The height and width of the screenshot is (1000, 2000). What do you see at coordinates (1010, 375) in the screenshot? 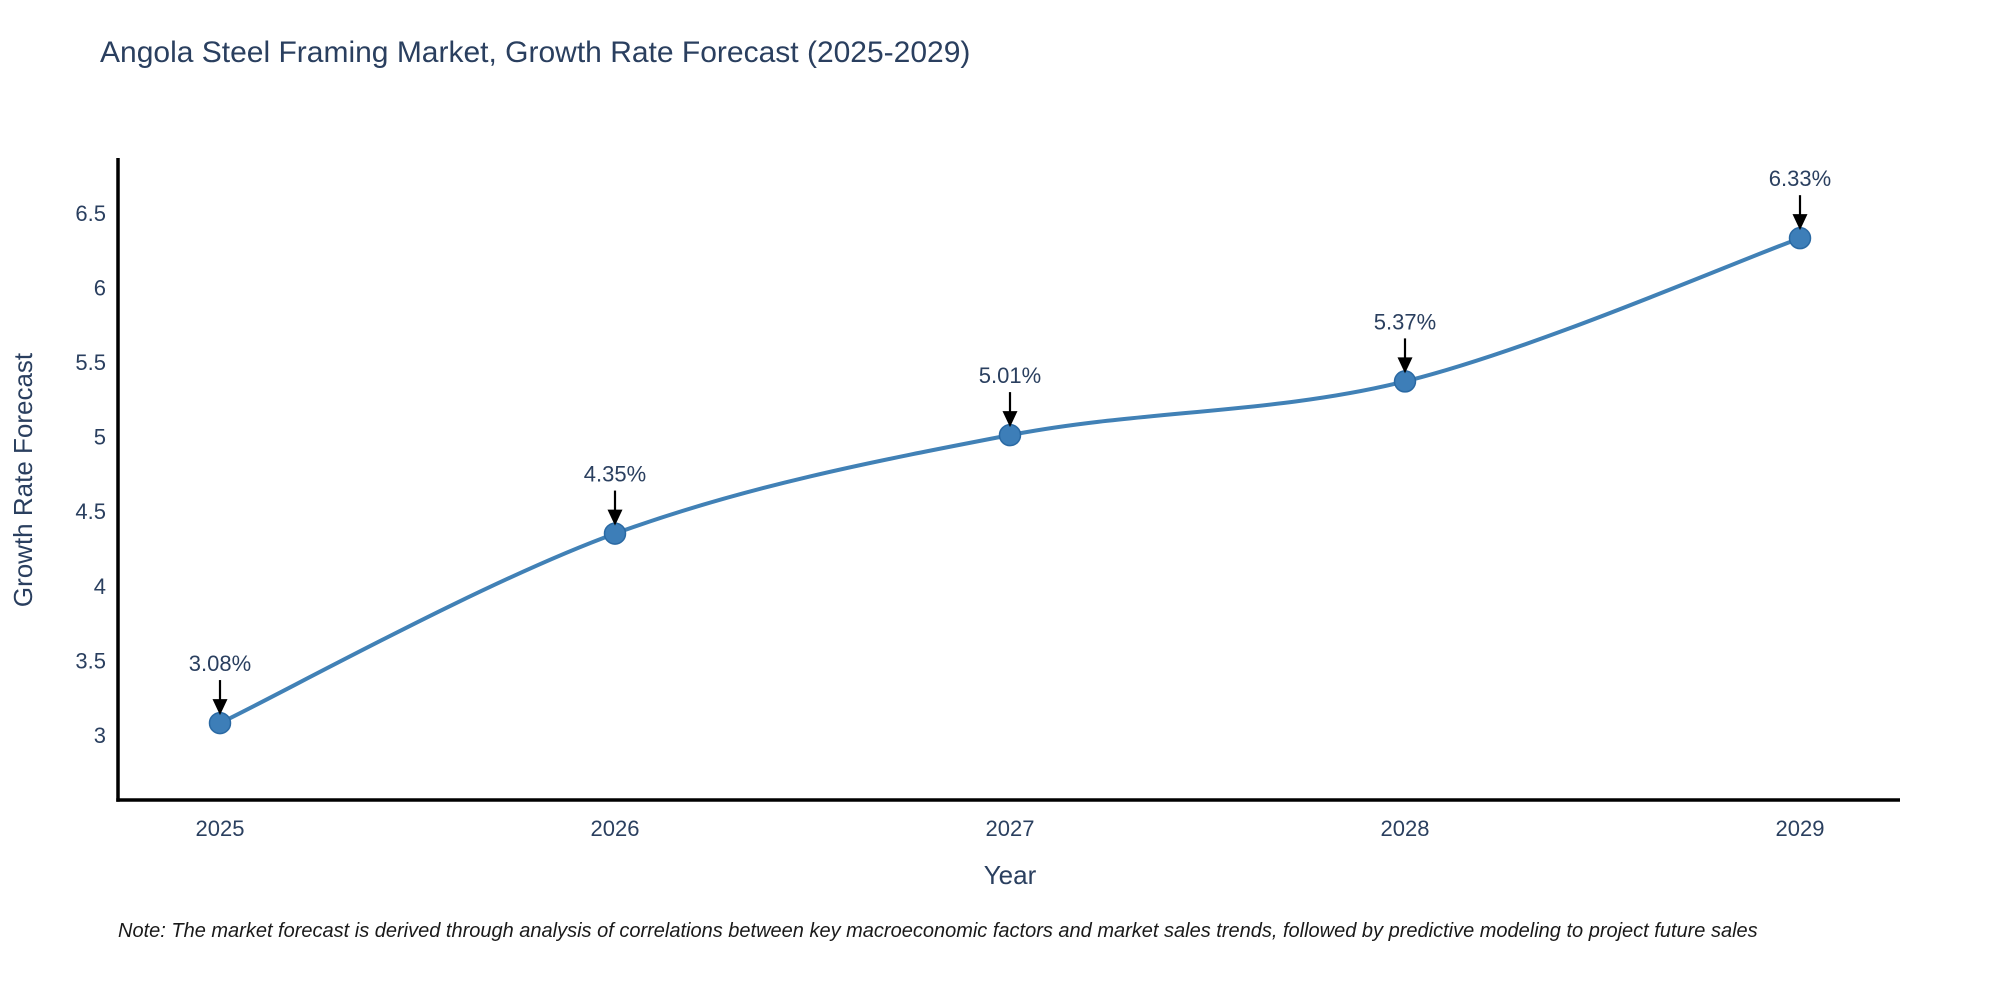
I see `data-point-label: 5.01%` at bounding box center [1010, 375].